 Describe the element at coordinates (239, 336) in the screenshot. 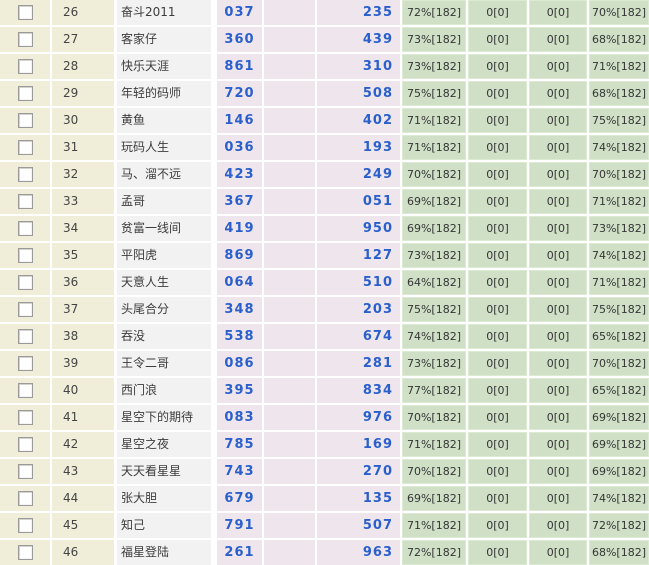

I see `number-link-1: 538` at that location.